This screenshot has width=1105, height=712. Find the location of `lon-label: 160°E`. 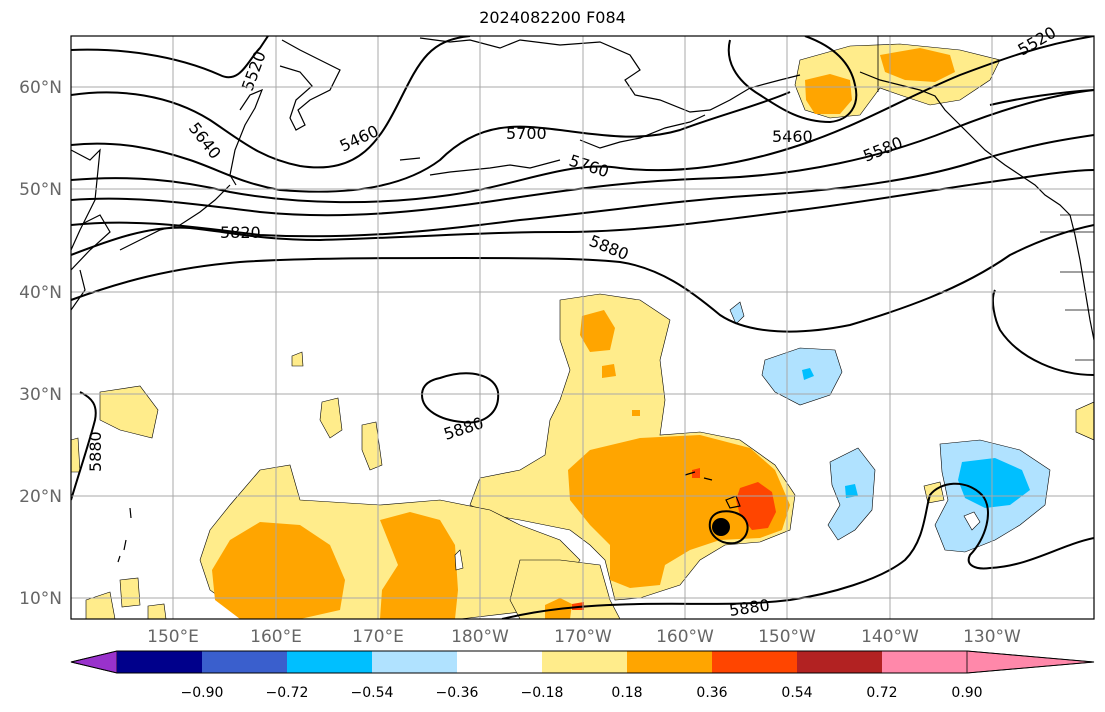

lon-label: 160°E is located at coordinates (276, 637).